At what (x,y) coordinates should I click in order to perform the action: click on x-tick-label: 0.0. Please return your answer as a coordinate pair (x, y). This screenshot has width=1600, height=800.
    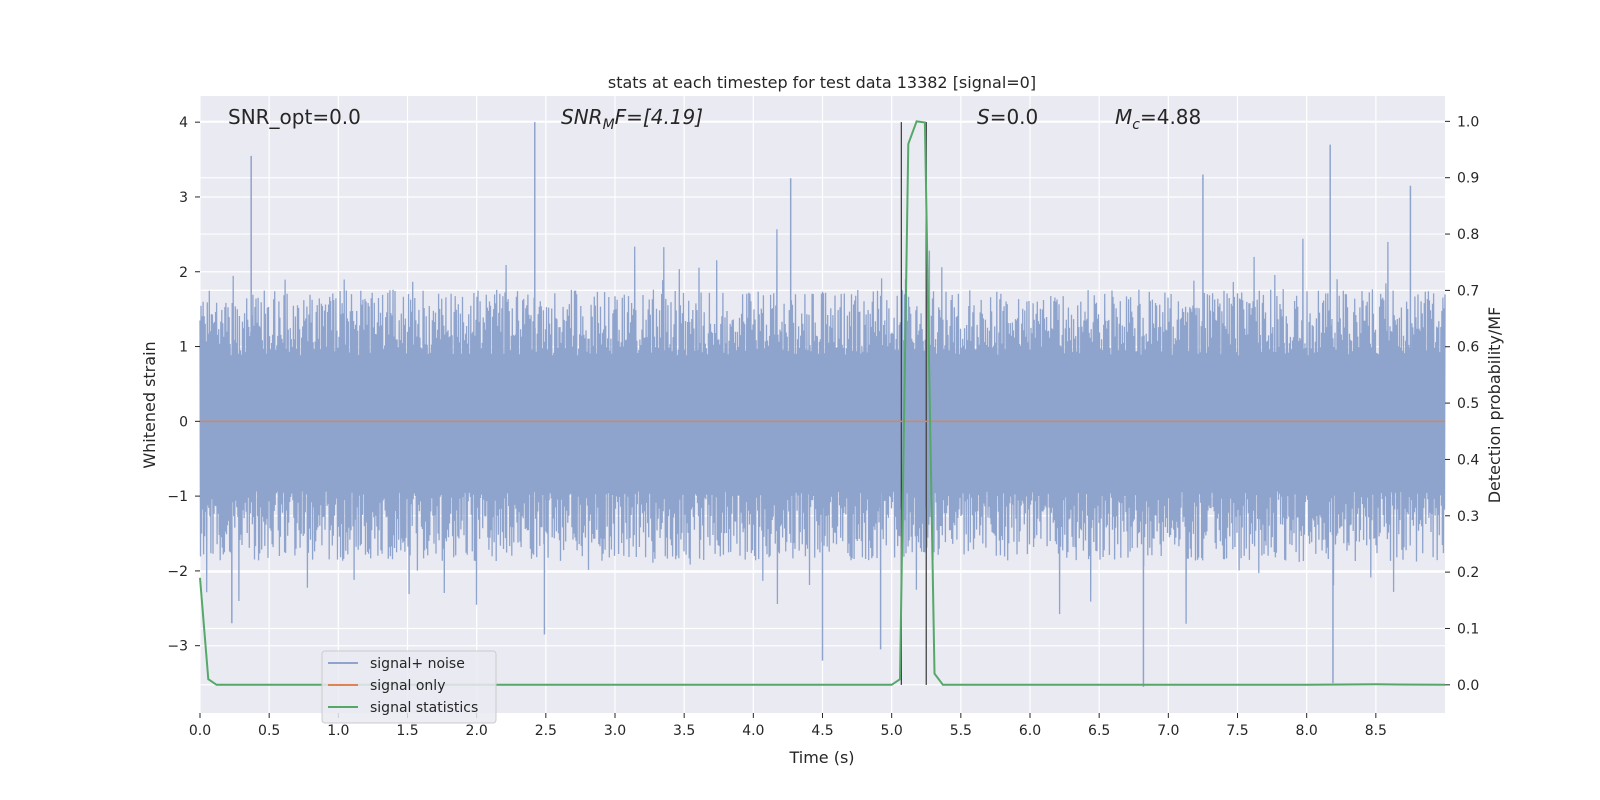
    Looking at the image, I should click on (200, 731).